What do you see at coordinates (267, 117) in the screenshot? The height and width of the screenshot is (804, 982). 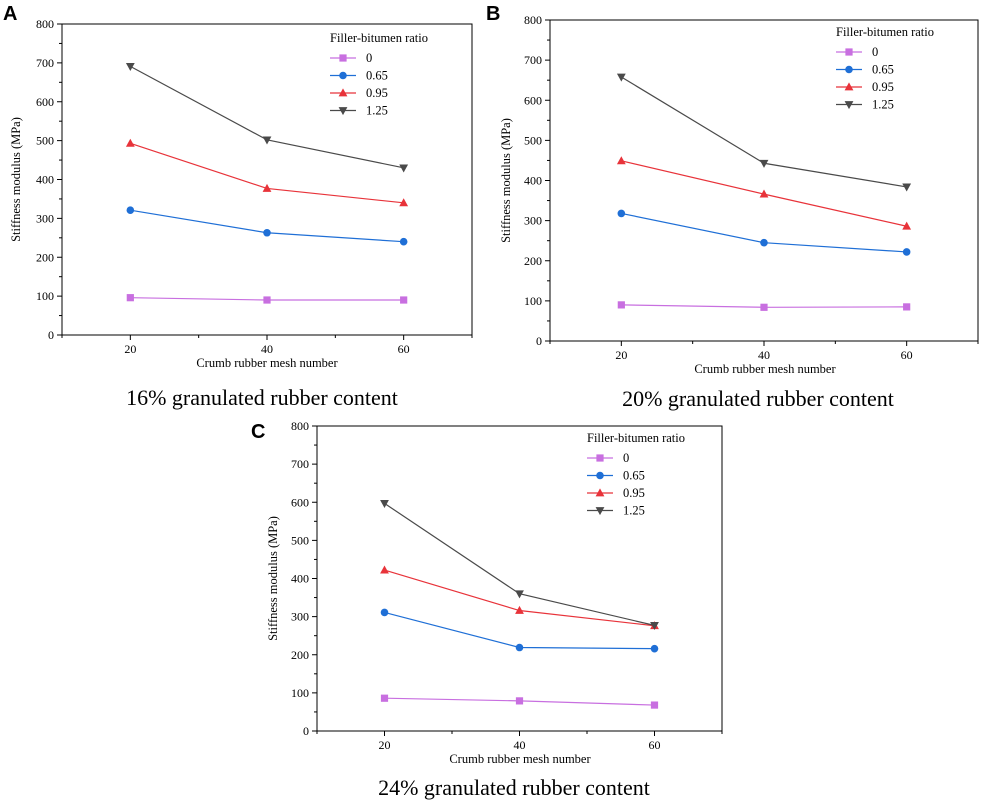 I see `series-line-1.25` at bounding box center [267, 117].